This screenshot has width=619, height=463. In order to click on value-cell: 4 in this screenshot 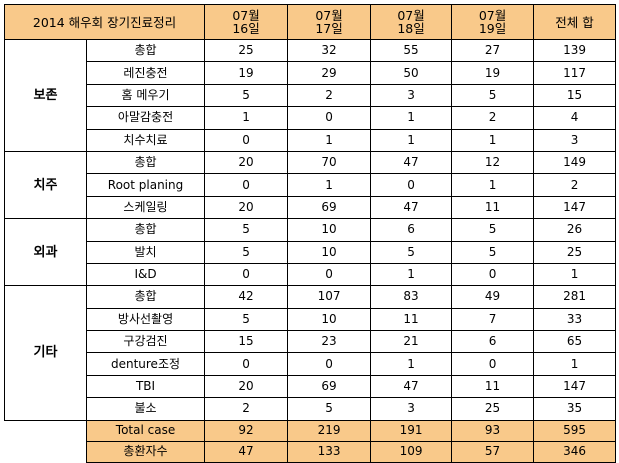, I will do `click(575, 118)`.